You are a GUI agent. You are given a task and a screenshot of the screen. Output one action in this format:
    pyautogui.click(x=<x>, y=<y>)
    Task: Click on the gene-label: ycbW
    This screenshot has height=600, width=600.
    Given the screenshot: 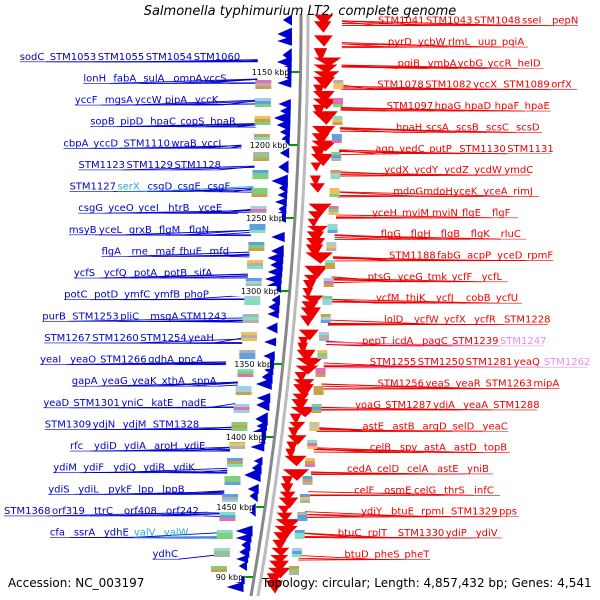 What is the action you would take?
    pyautogui.click(x=432, y=42)
    